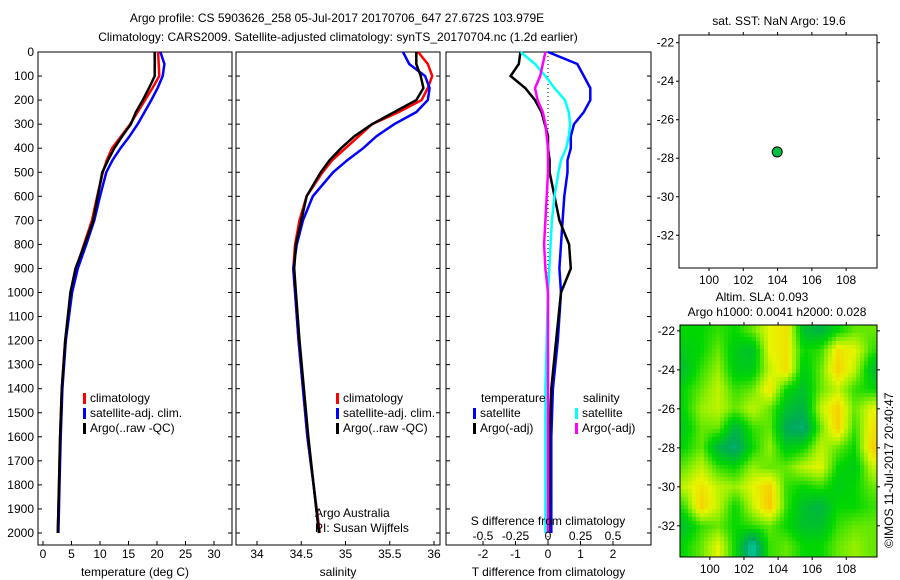  Describe the element at coordinates (500, 413) in the screenshot. I see `legend-label: satellite` at that location.